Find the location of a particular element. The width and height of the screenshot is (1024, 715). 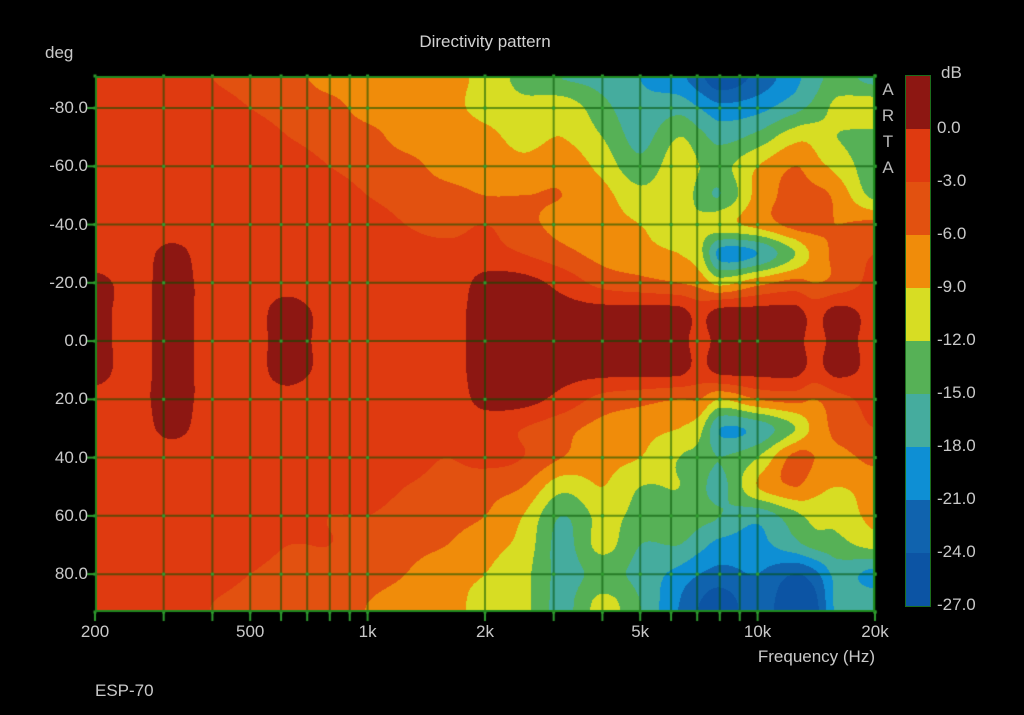

colorbar-tick-label: -27.0 is located at coordinates (956, 604).